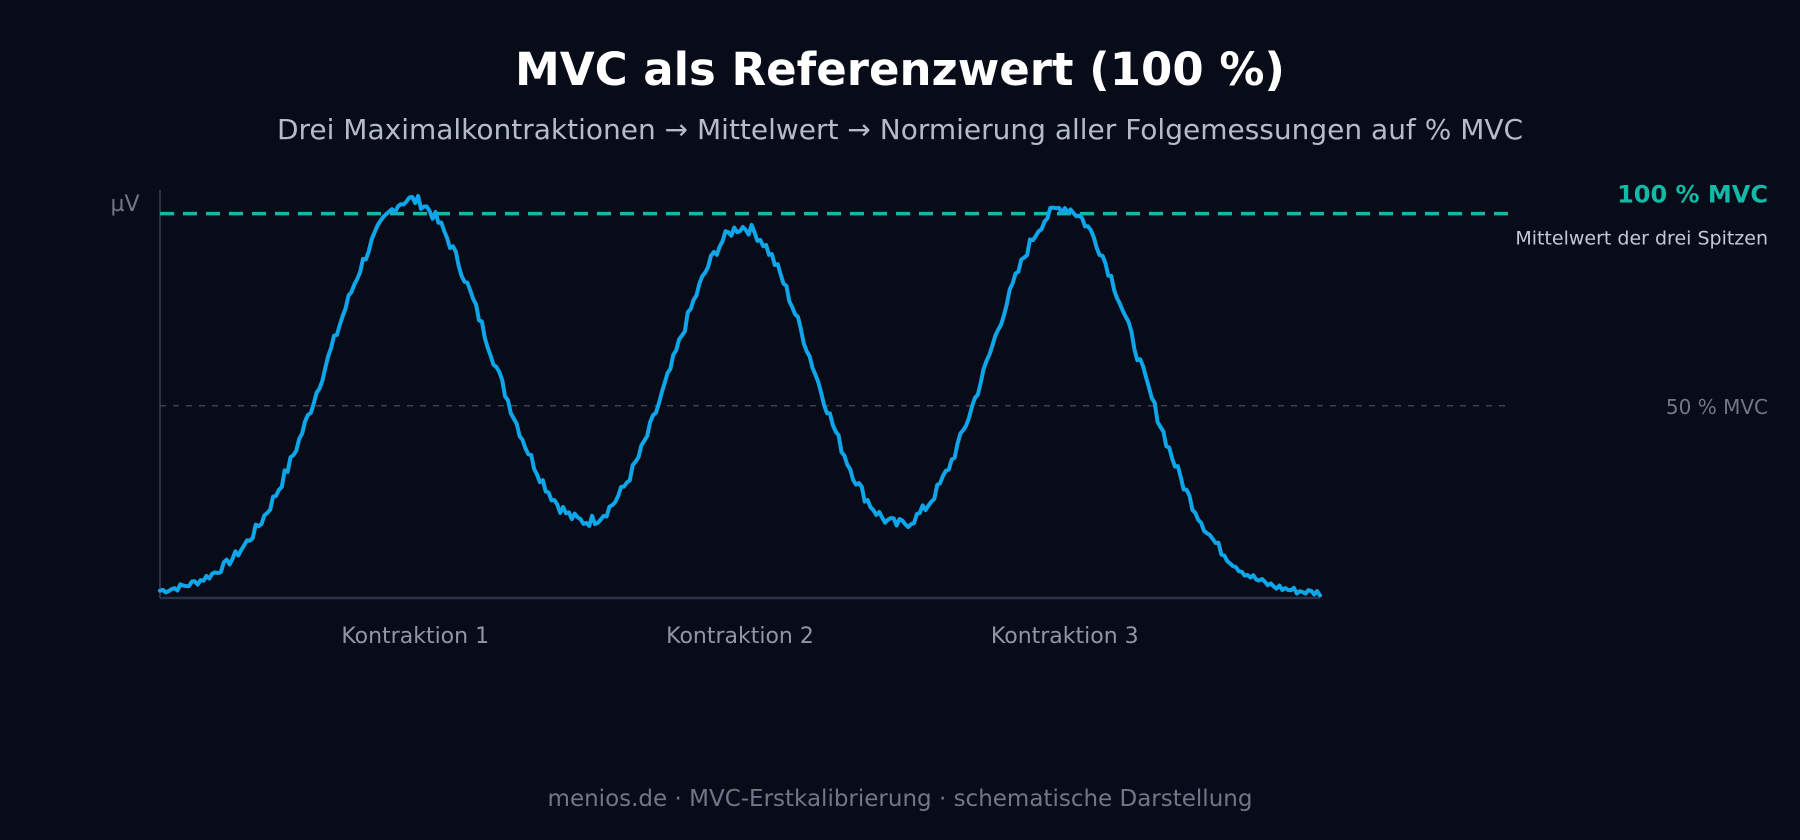 Image resolution: width=1800 pixels, height=840 pixels. Describe the element at coordinates (1717, 407) in the screenshot. I see `mvc-50-label: 50 % MVC` at that location.